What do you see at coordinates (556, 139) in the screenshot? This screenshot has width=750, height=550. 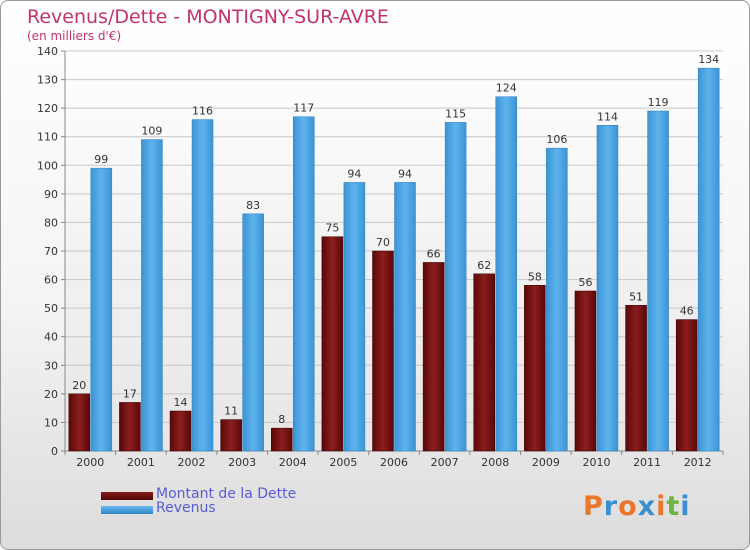 I see `data-label-revenus: 106` at bounding box center [556, 139].